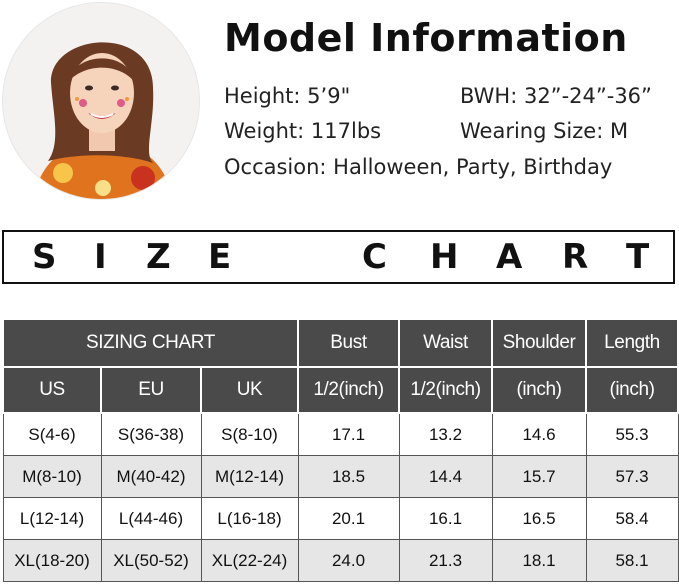  What do you see at coordinates (249, 560) in the screenshot?
I see `cell-uk: XL(22-24)` at bounding box center [249, 560].